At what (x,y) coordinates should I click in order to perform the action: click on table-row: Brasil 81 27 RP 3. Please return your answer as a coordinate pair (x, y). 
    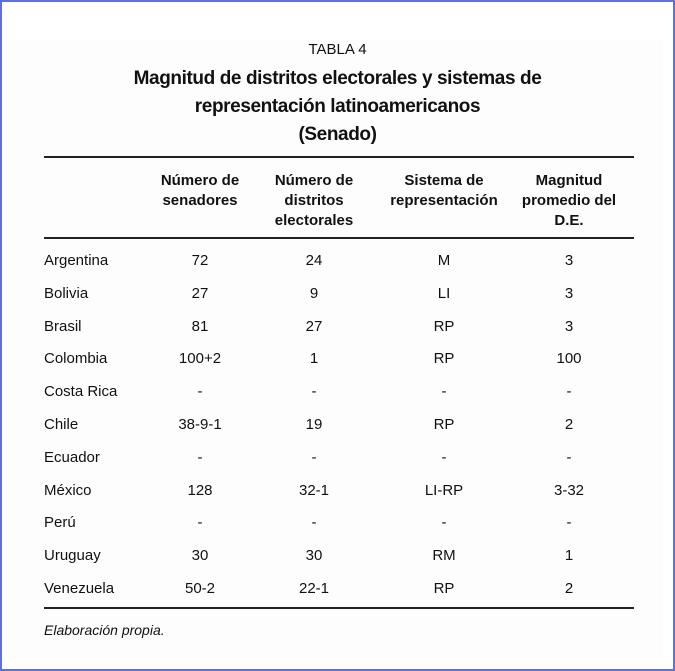
    Looking at the image, I should click on (337, 329).